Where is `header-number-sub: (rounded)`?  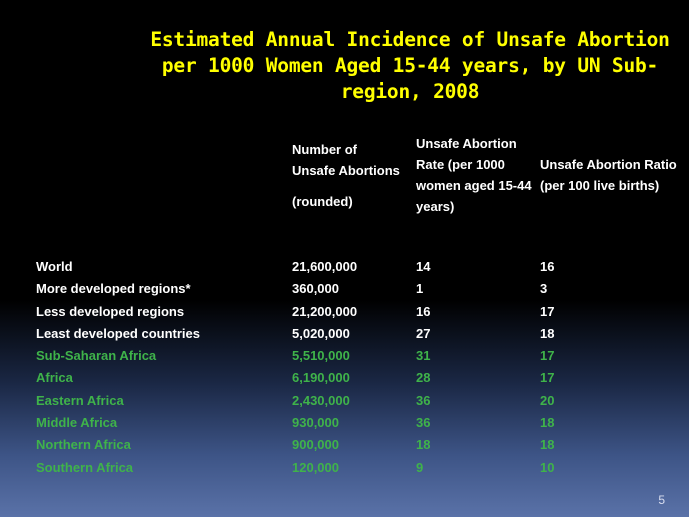 header-number-sub: (rounded) is located at coordinates (322, 201).